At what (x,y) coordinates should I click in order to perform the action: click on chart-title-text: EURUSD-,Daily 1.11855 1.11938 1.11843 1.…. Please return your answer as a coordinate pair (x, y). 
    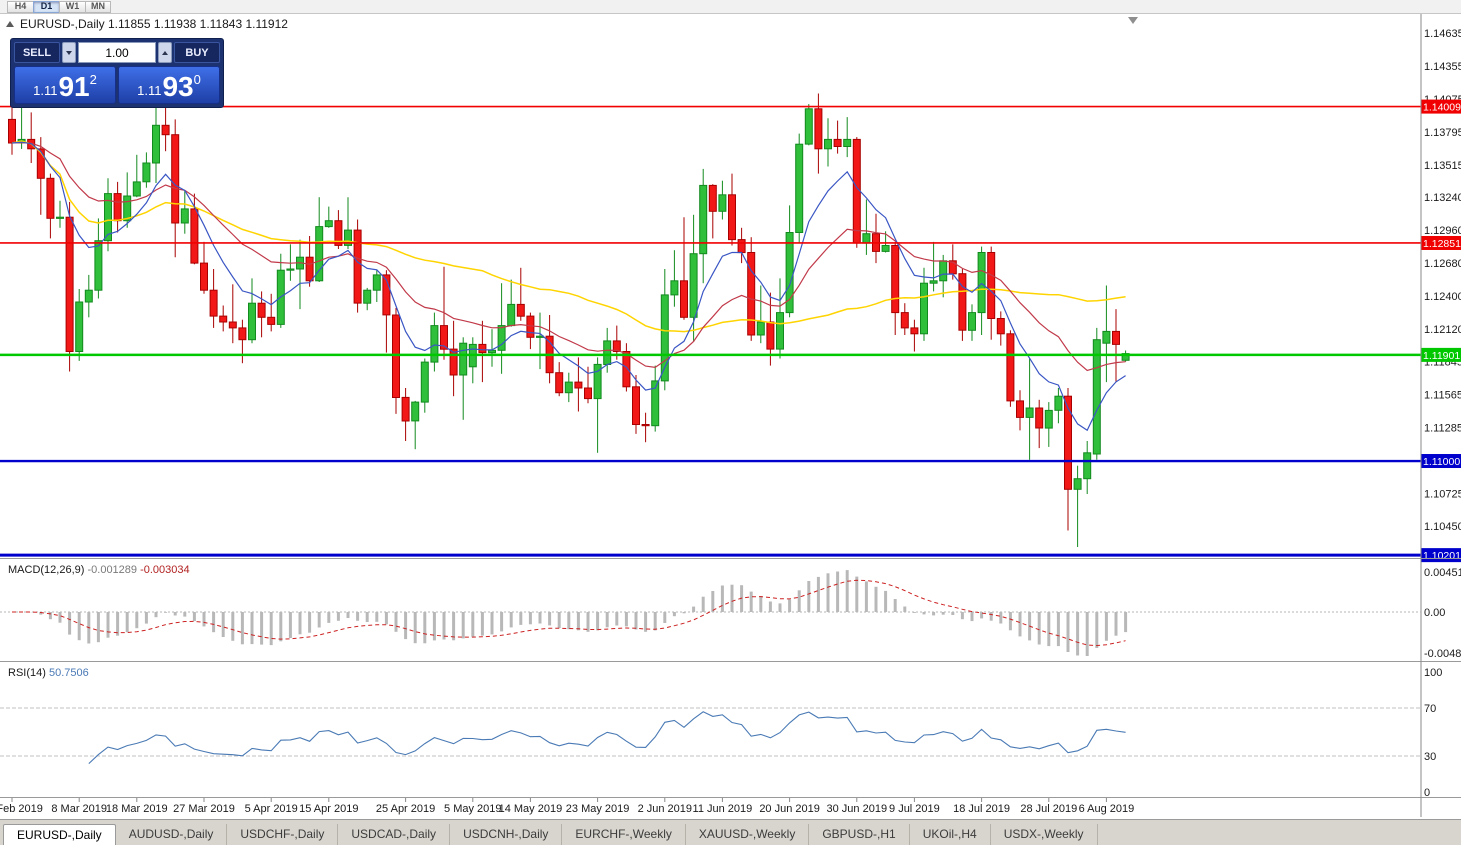
    Looking at the image, I should click on (154, 24).